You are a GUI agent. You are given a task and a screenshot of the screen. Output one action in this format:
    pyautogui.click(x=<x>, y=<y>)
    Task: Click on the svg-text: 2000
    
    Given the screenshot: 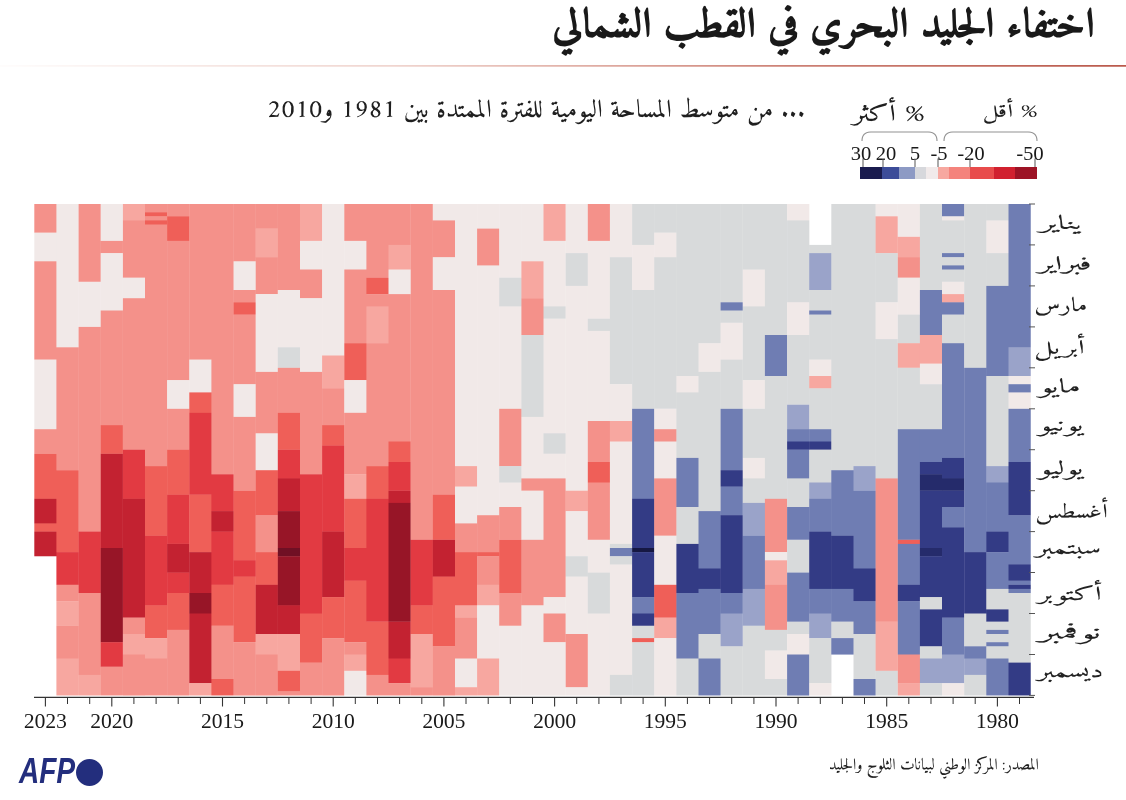 What is the action you would take?
    pyautogui.click(x=554, y=721)
    